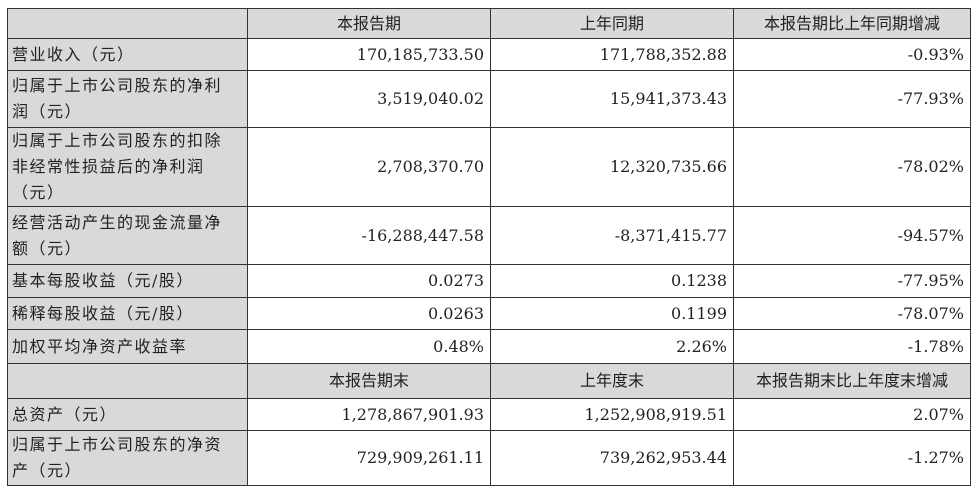 The height and width of the screenshot is (488, 977). What do you see at coordinates (369, 458) in the screenshot?
I see `current-value: 729,909,261.11` at bounding box center [369, 458].